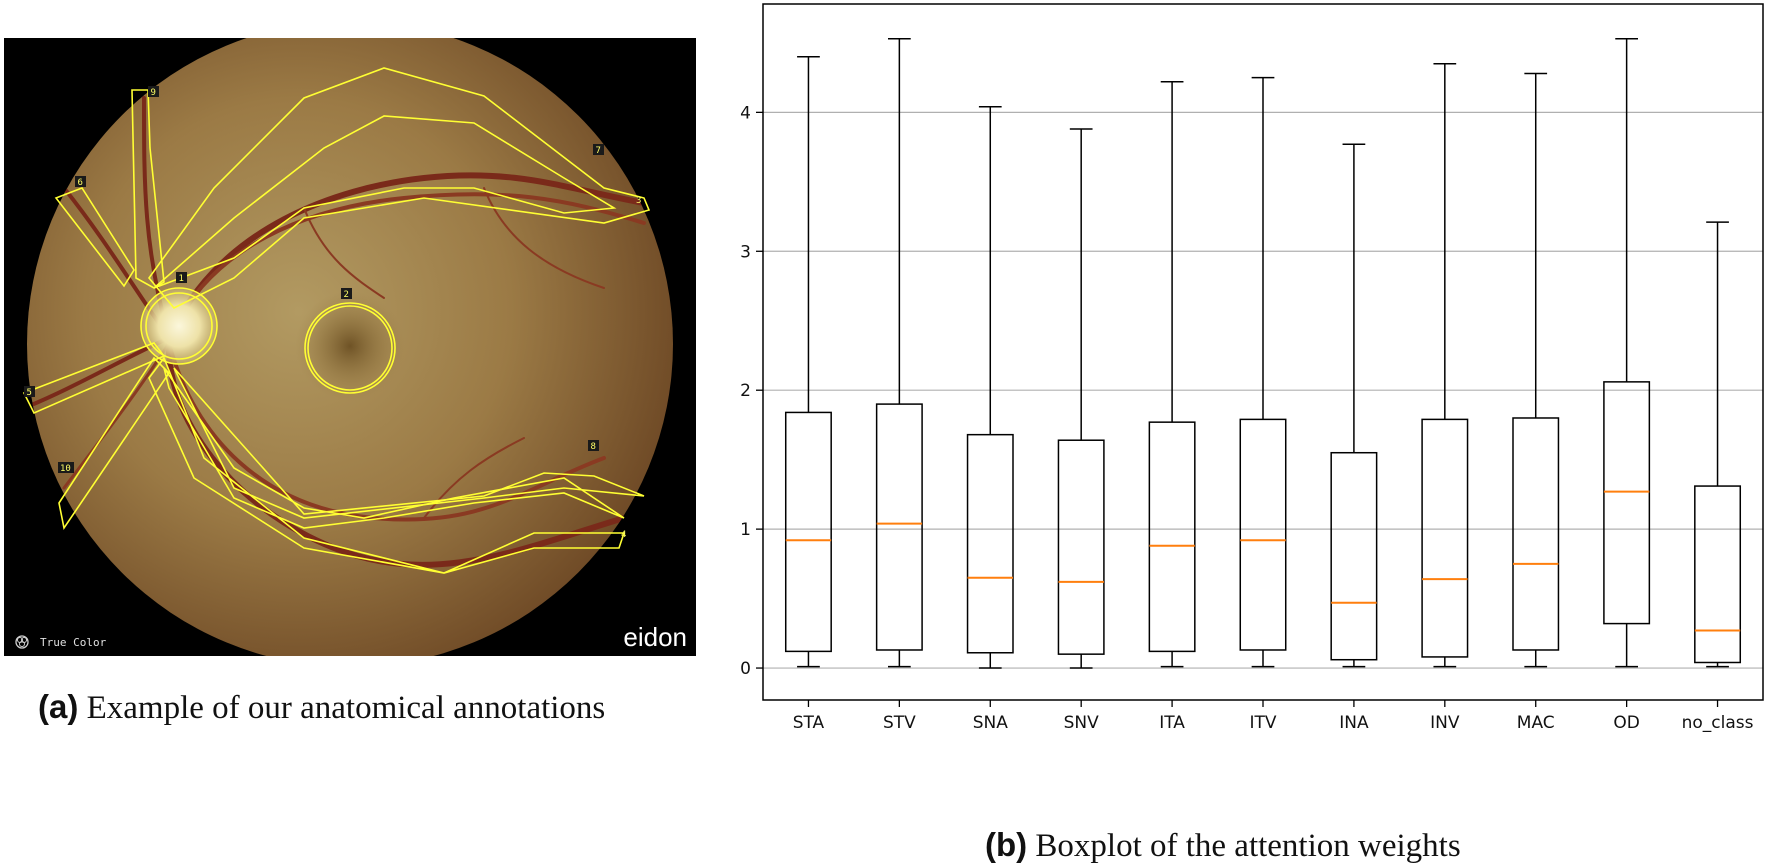 The image size is (1770, 867). I want to click on optic-disc, so click(179, 326).